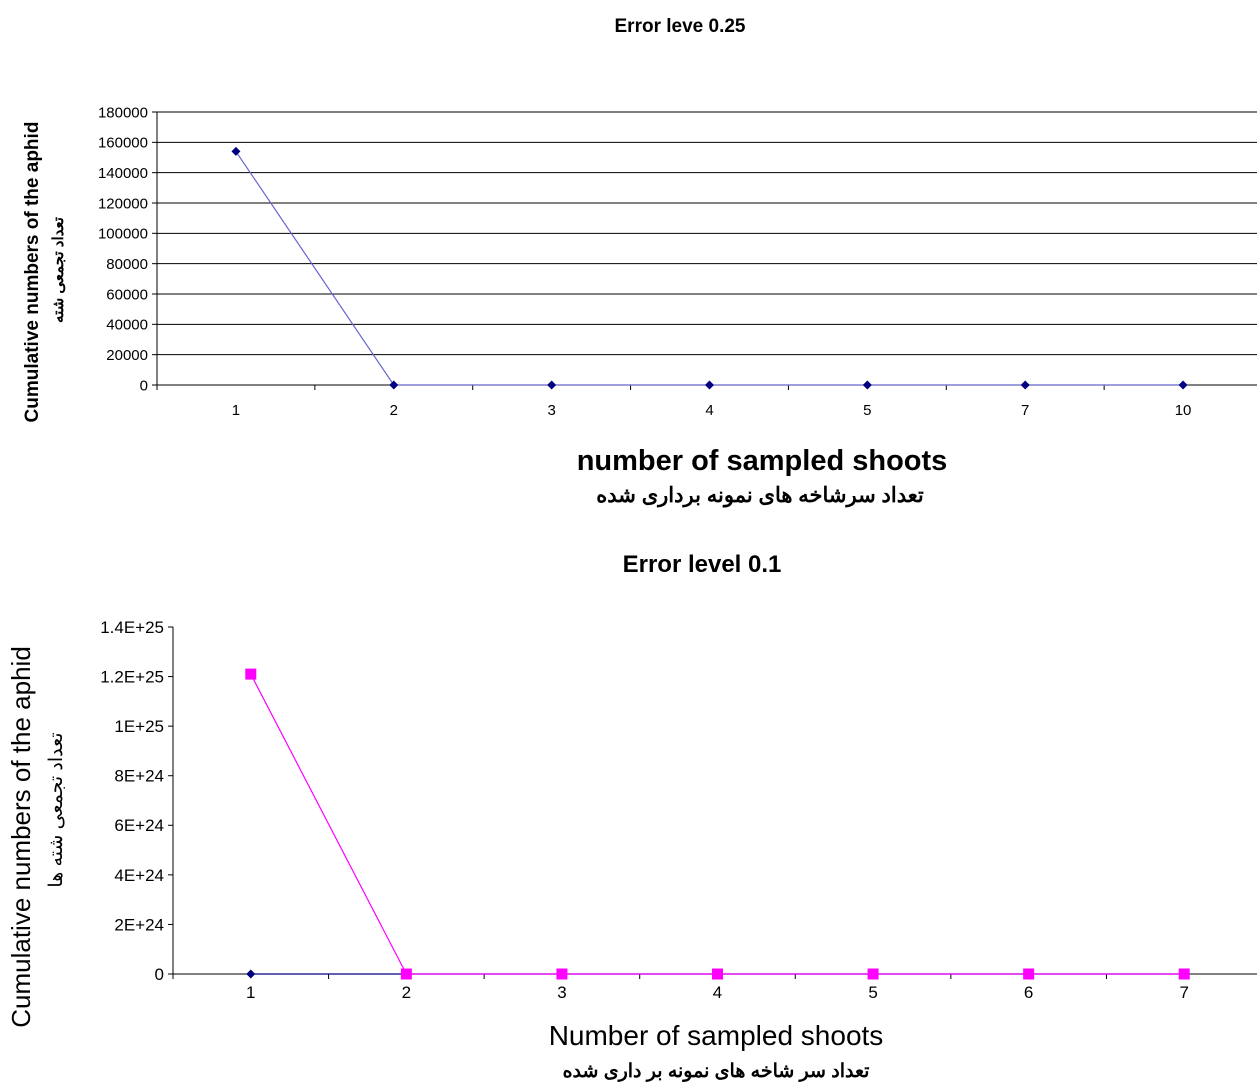  What do you see at coordinates (716, 1071) in the screenshot?
I see `x-axis-label-fa: تعداد سر شاخه های نمونه بر داری شده` at bounding box center [716, 1071].